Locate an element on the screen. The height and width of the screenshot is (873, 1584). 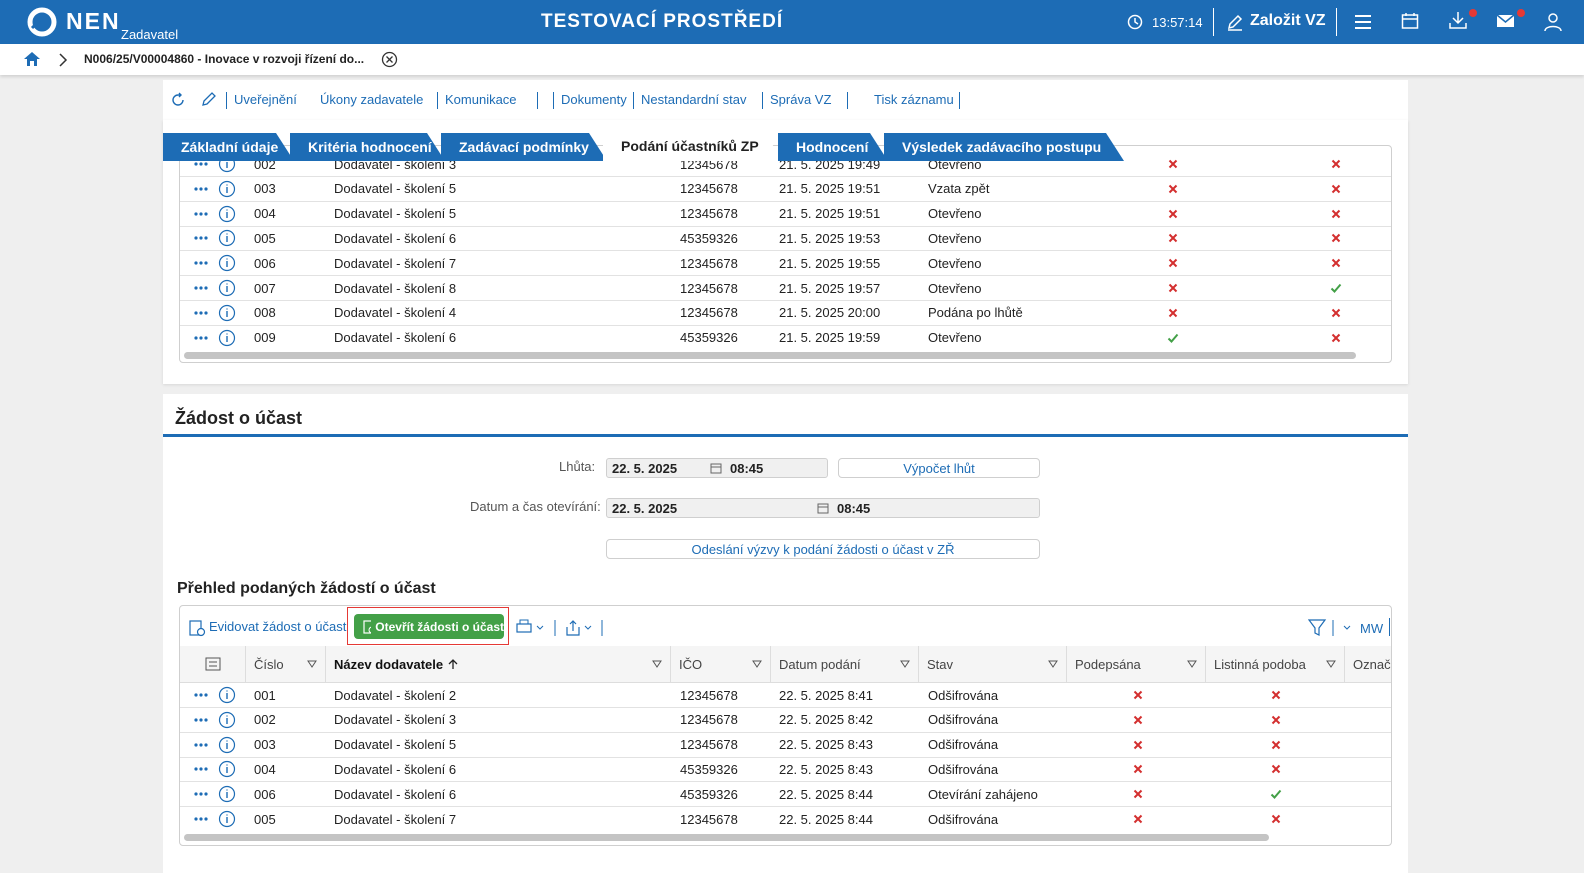
toolbar-item: Správa VZ is located at coordinates (801, 99).